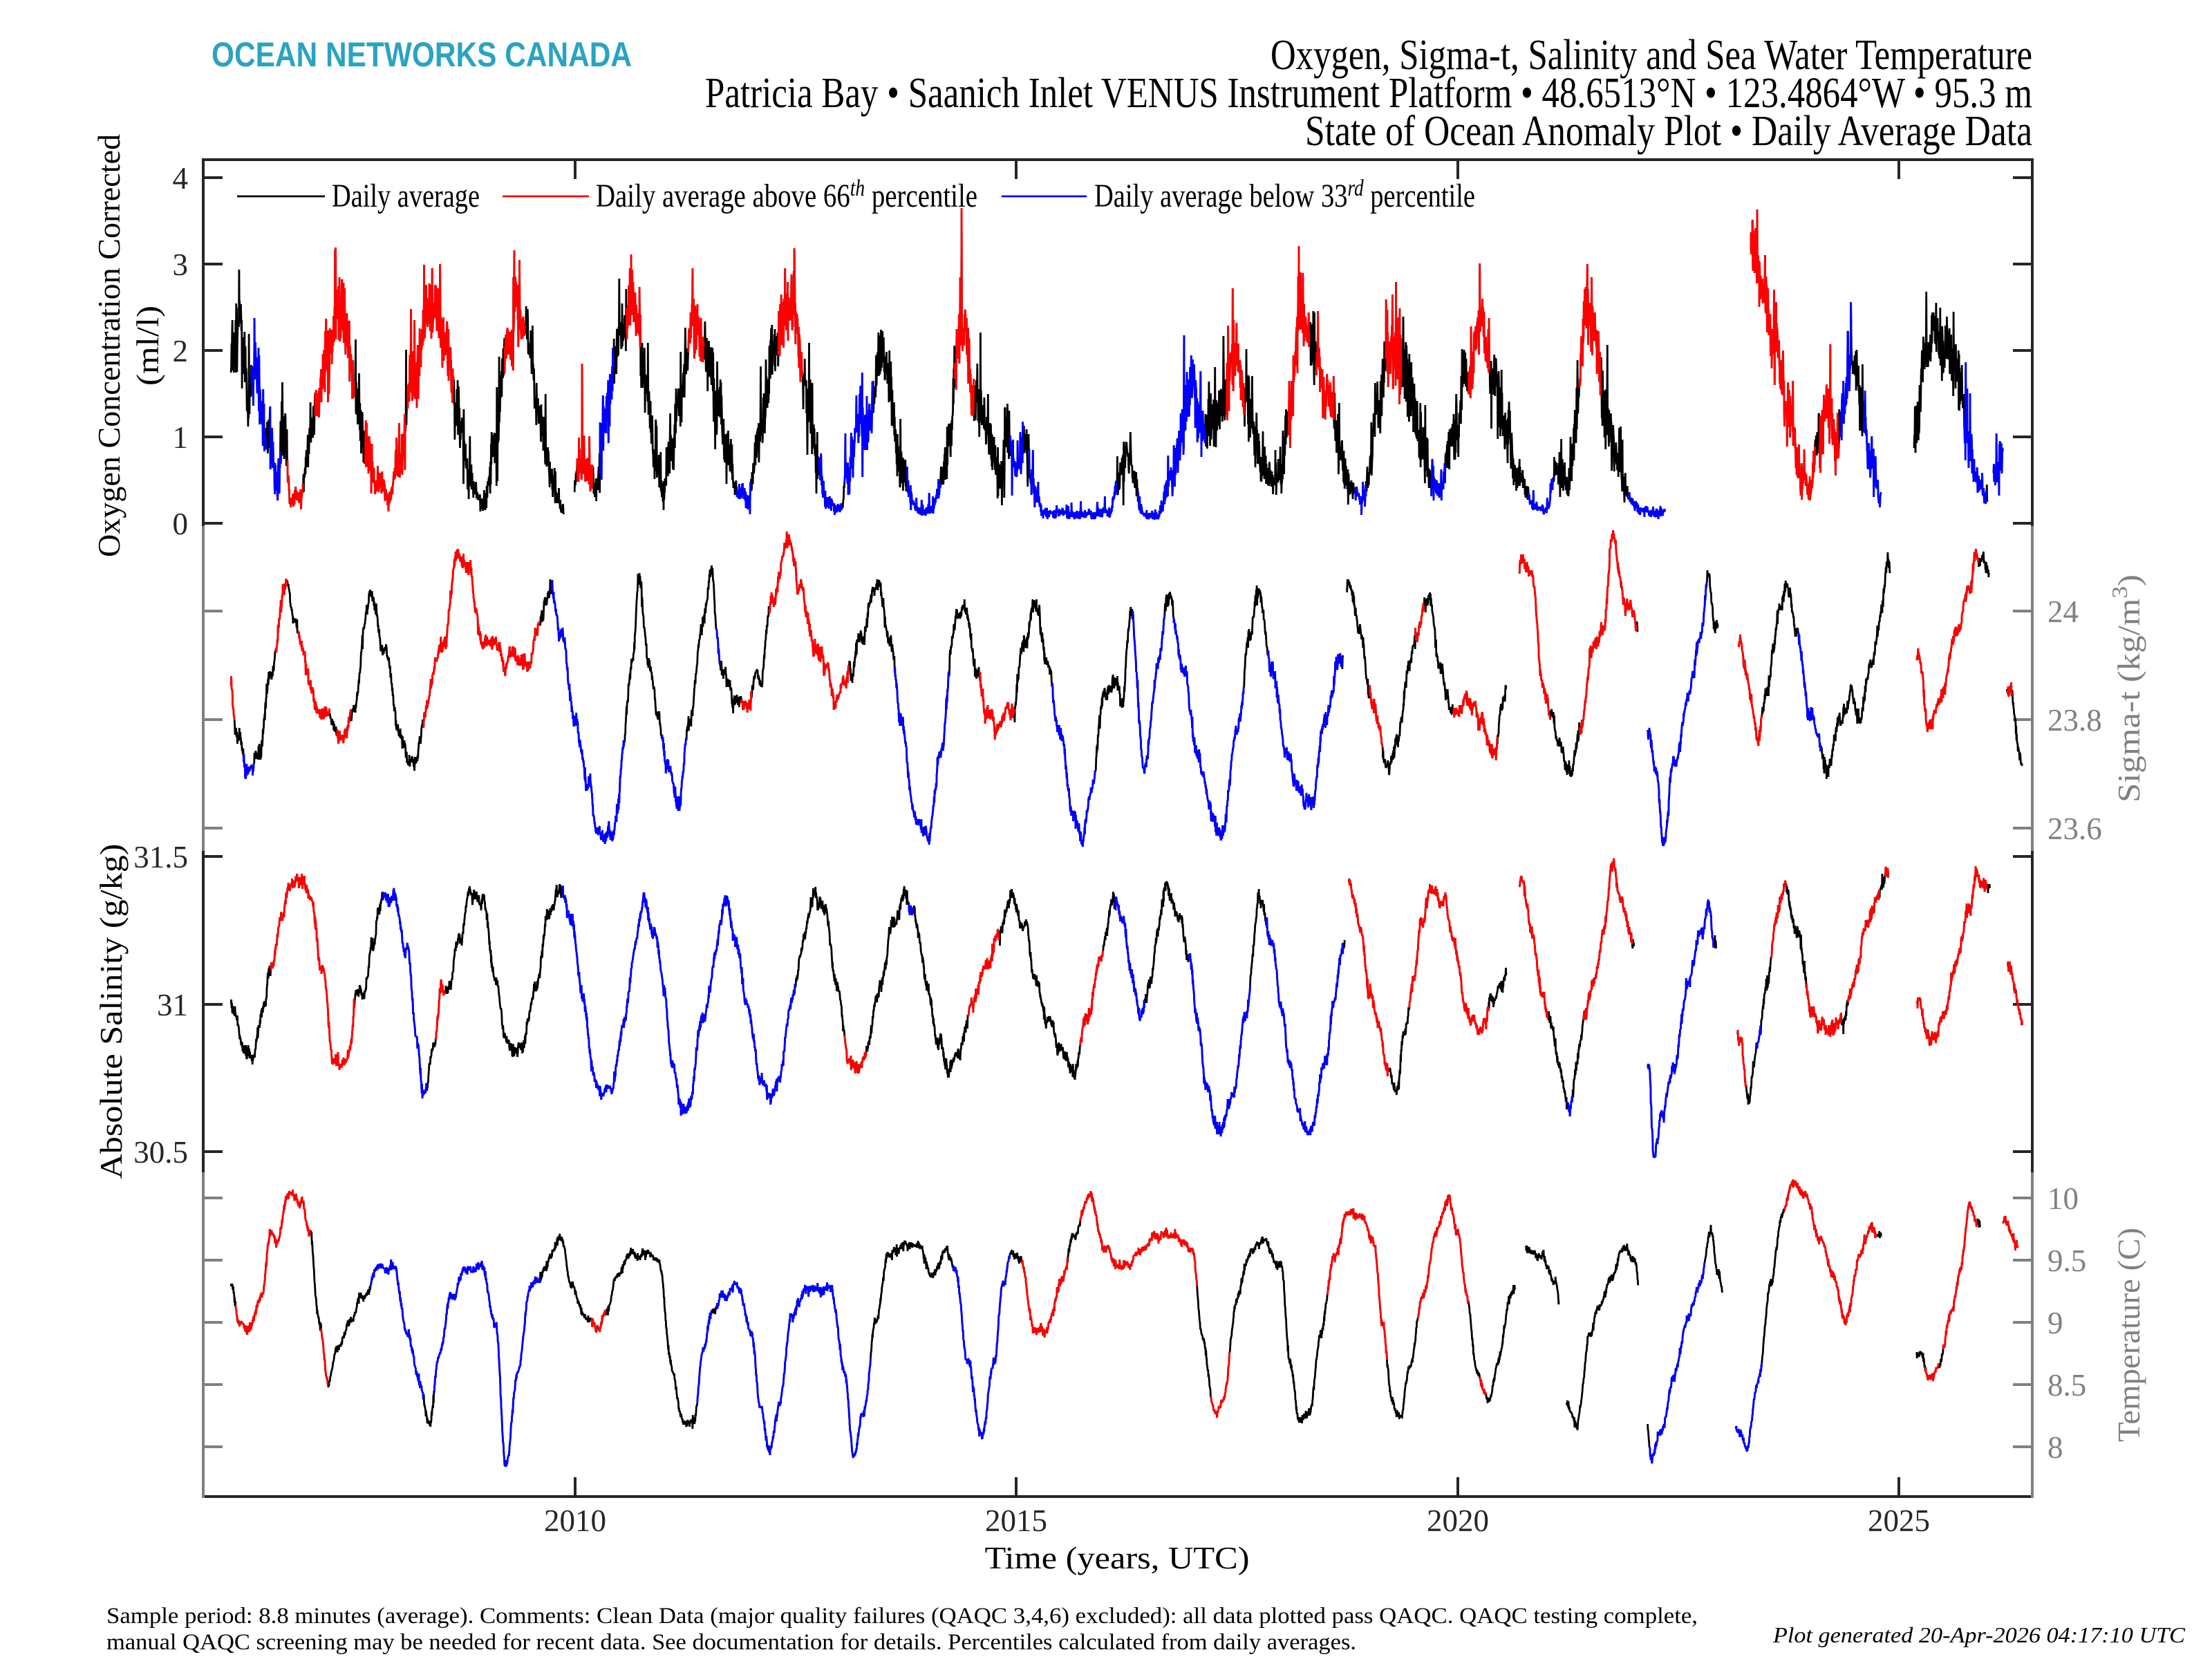 The image size is (2212, 1659). Describe the element at coordinates (406, 196) in the screenshot. I see `svg-text: Daily average` at that location.